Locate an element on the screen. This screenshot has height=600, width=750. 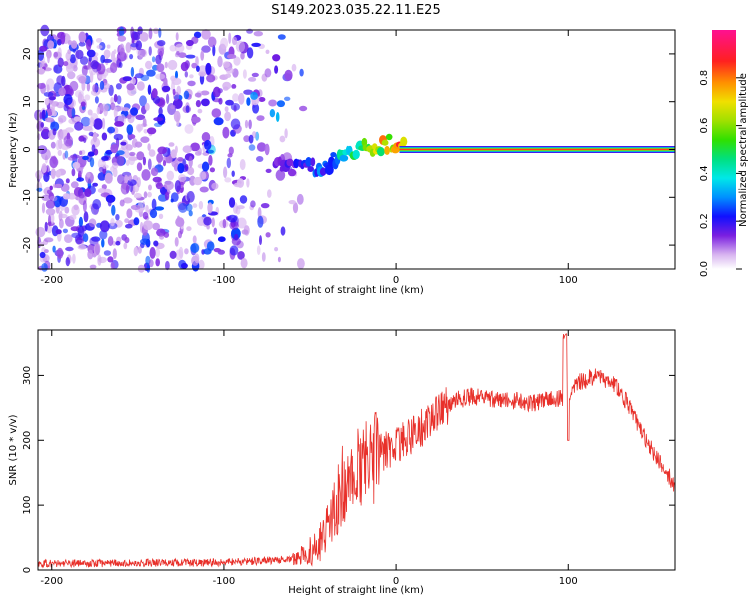
y-tick-label: 20 is located at coordinates (27, 54).